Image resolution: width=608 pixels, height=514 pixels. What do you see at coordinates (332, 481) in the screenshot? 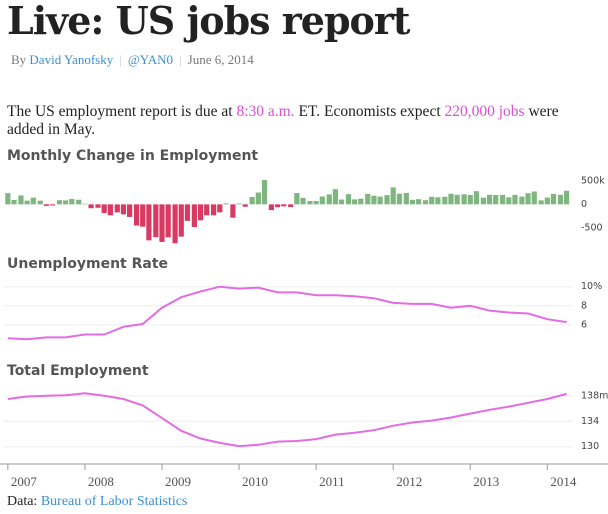
I see `x-tick-label: 2011` at bounding box center [332, 481].